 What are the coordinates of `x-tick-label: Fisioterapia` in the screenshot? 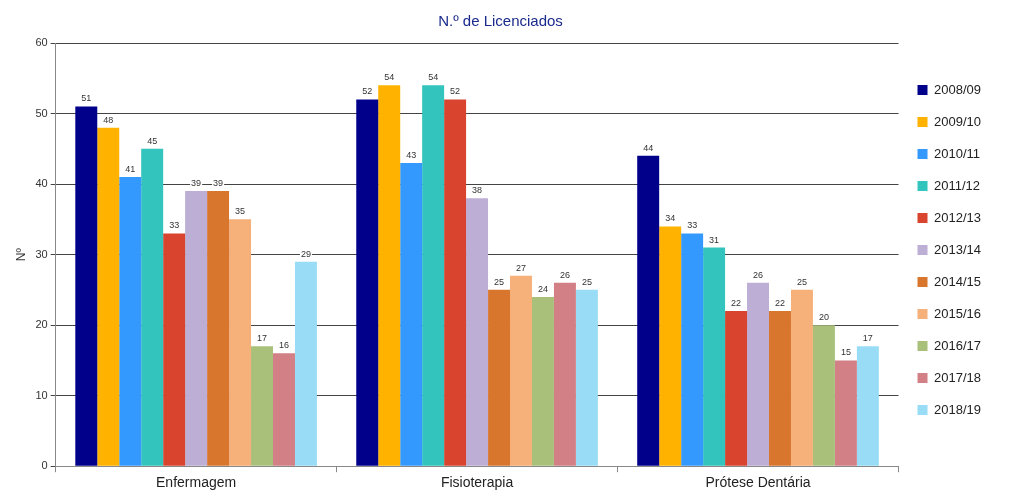 It's located at (477, 482).